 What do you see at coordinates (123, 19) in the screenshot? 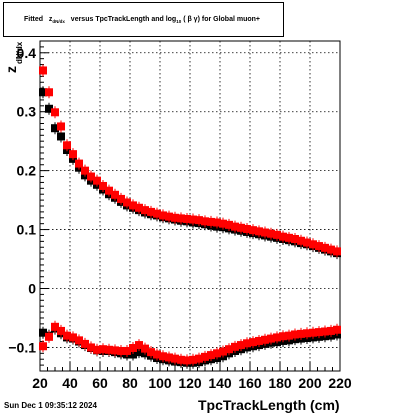
I see `title-mid: versus TpcTrackLength and log` at bounding box center [123, 19].